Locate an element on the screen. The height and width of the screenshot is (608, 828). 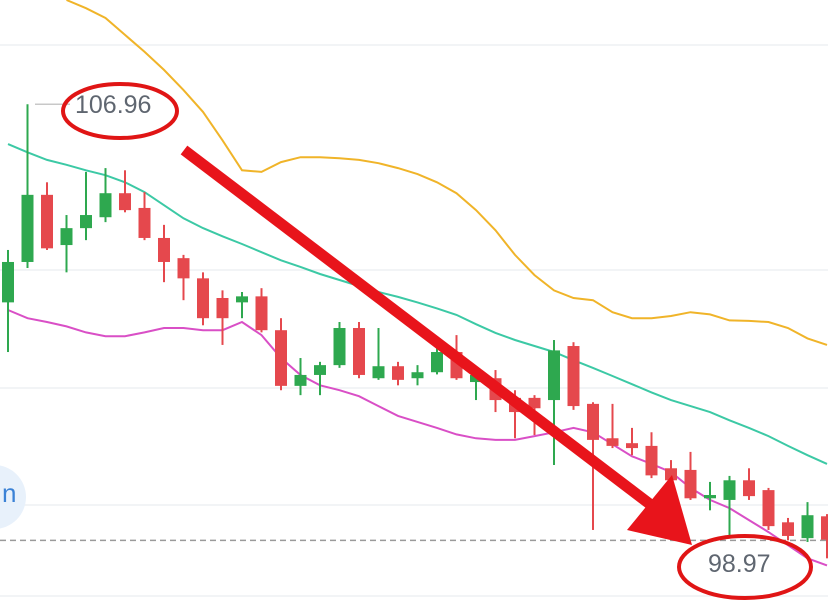
side-button is located at coordinates (13, 497).